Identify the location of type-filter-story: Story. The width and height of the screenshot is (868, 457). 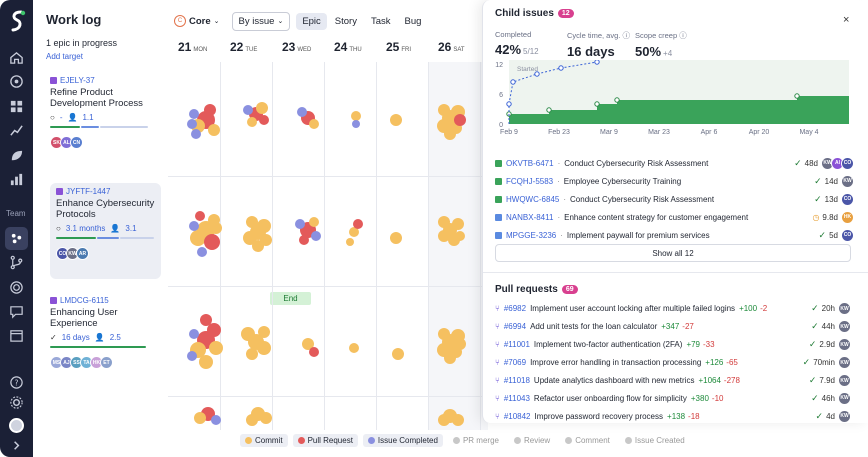
(345, 21).